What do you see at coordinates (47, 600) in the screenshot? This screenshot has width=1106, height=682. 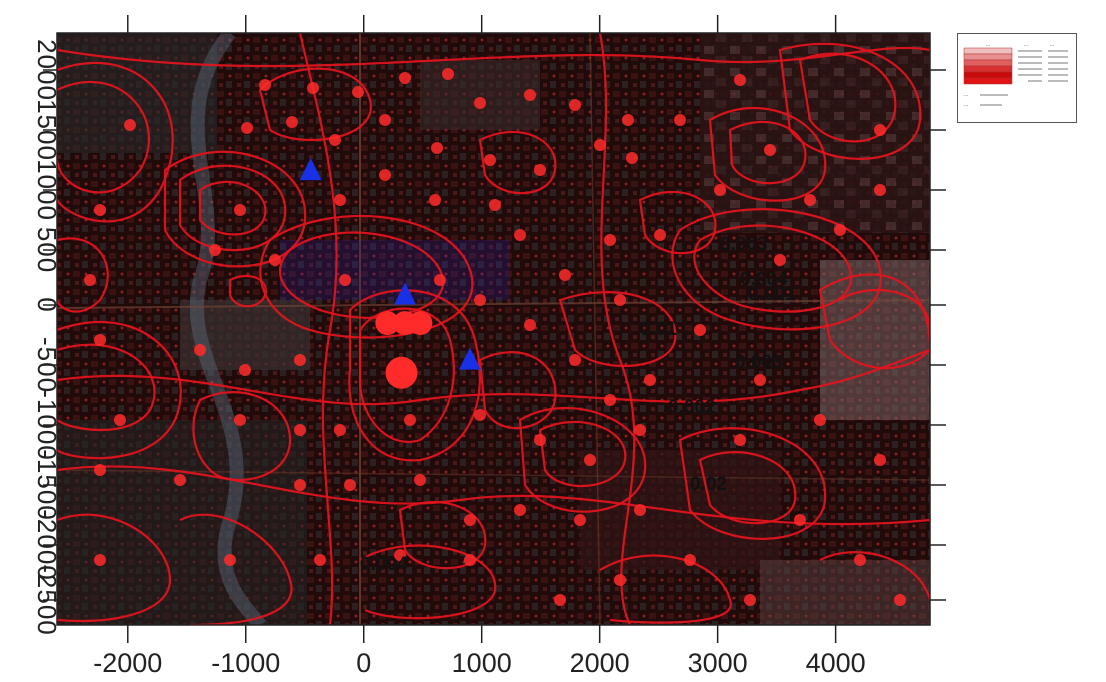 I see `y-tick-label: -2500` at bounding box center [47, 600].